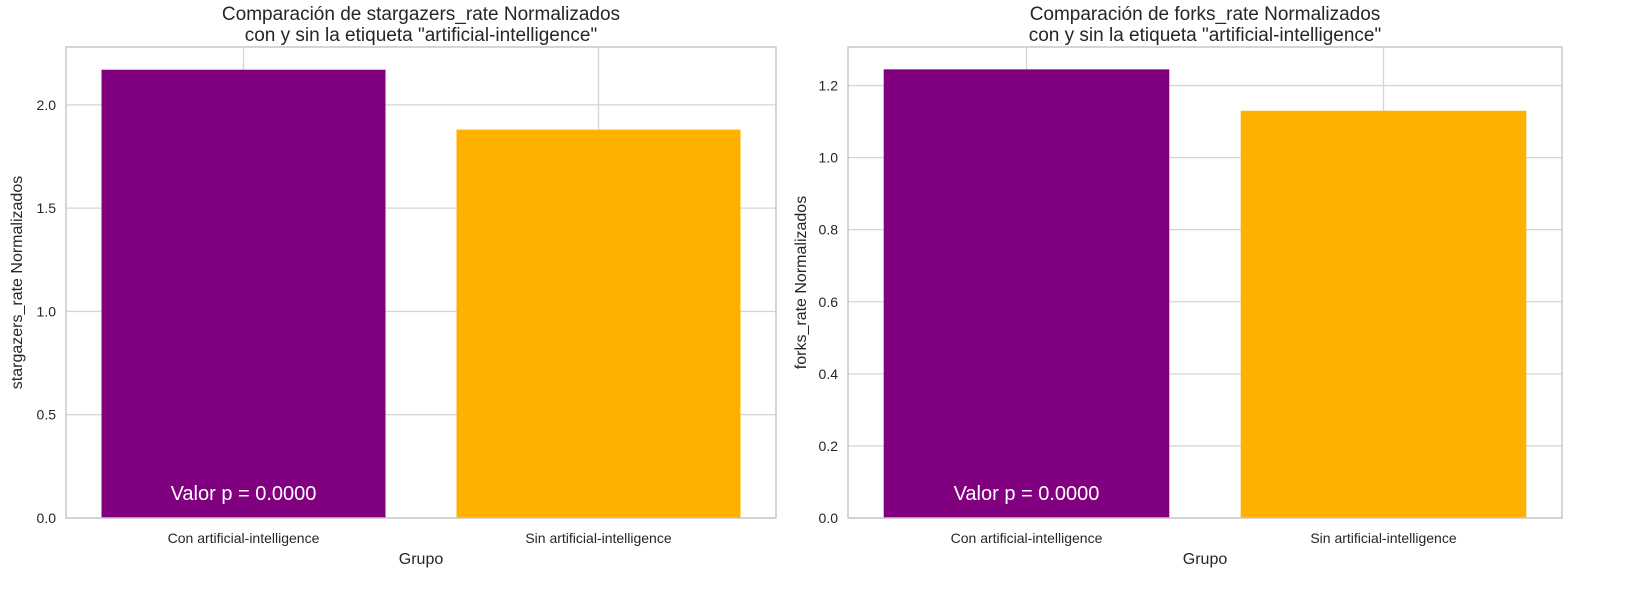  What do you see at coordinates (829, 374) in the screenshot?
I see `y-tick-label: 0.4` at bounding box center [829, 374].